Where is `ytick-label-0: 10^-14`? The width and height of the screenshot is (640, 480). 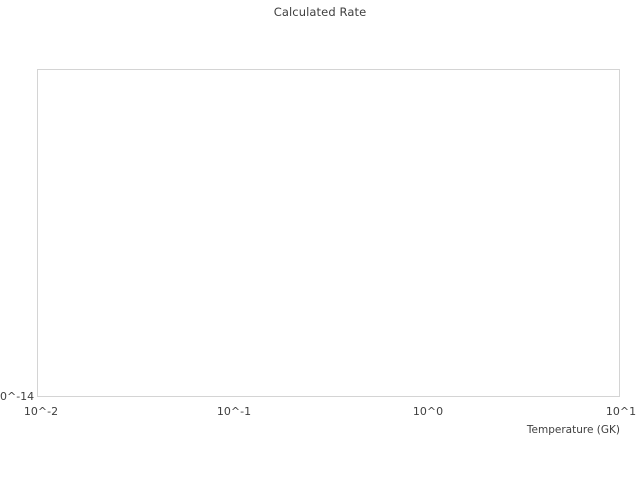
ytick-label-0: 10^-14 is located at coordinates (17, 396).